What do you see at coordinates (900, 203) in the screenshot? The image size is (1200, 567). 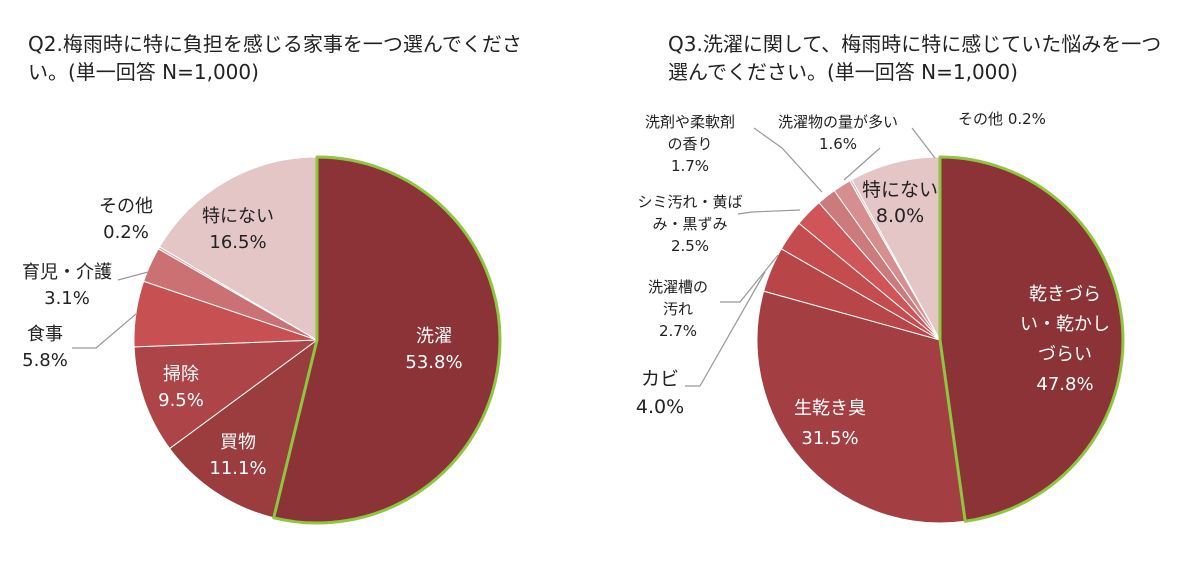 I see `q3-label-tokuninai: 特にない 8.0%` at bounding box center [900, 203].